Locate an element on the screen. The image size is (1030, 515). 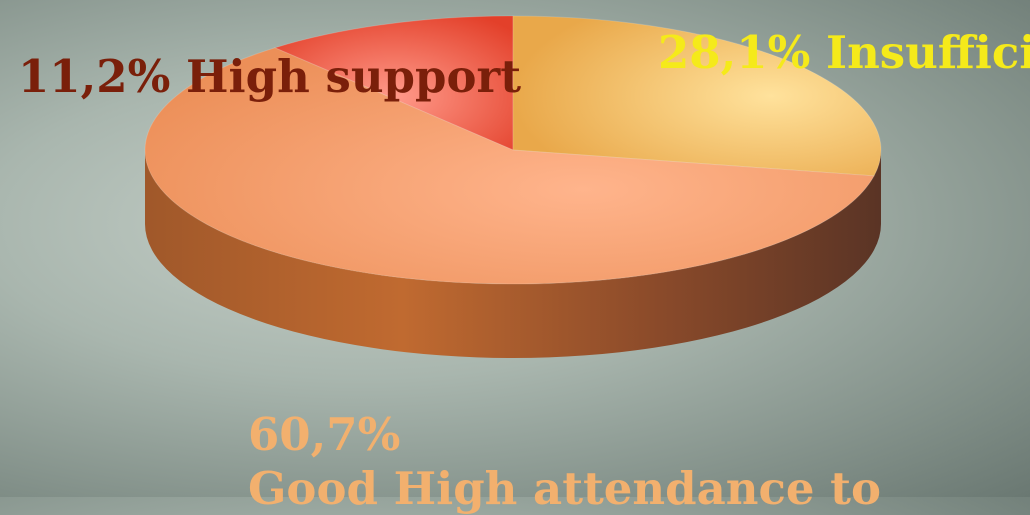
data-label-high-support: 11,2% High support is located at coordinates (269, 76).